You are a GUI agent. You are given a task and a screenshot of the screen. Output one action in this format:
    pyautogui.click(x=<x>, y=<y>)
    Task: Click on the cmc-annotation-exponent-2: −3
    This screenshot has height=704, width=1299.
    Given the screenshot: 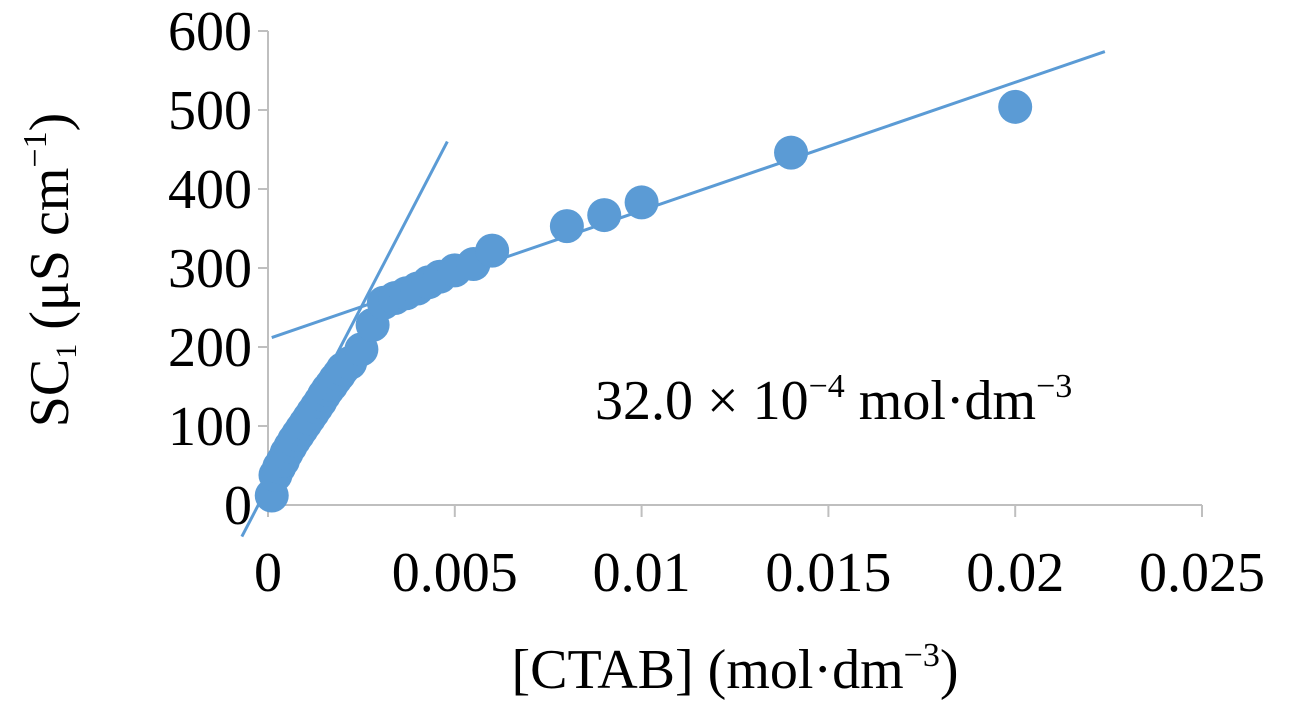 What is the action you would take?
    pyautogui.click(x=1054, y=386)
    